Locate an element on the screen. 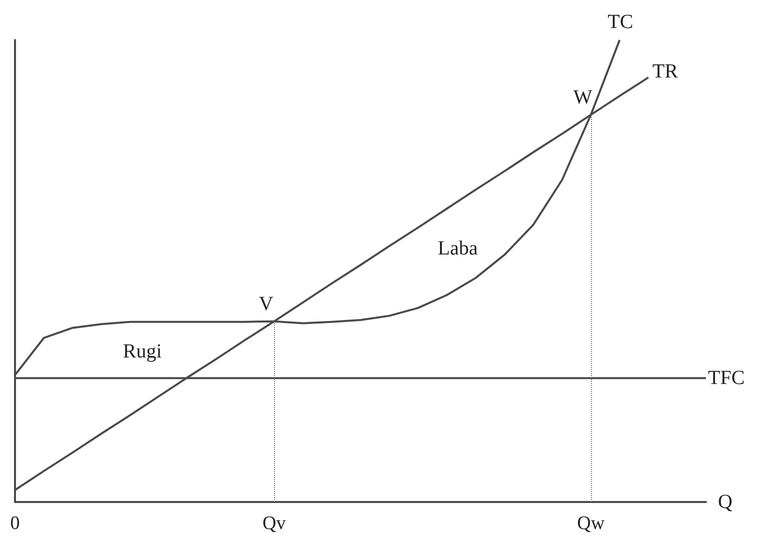 This screenshot has width=768, height=542. annotation: W is located at coordinates (582, 97).